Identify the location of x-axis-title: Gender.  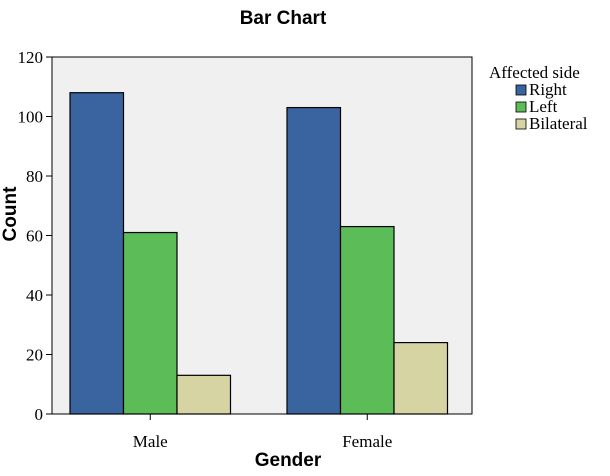
(288, 460).